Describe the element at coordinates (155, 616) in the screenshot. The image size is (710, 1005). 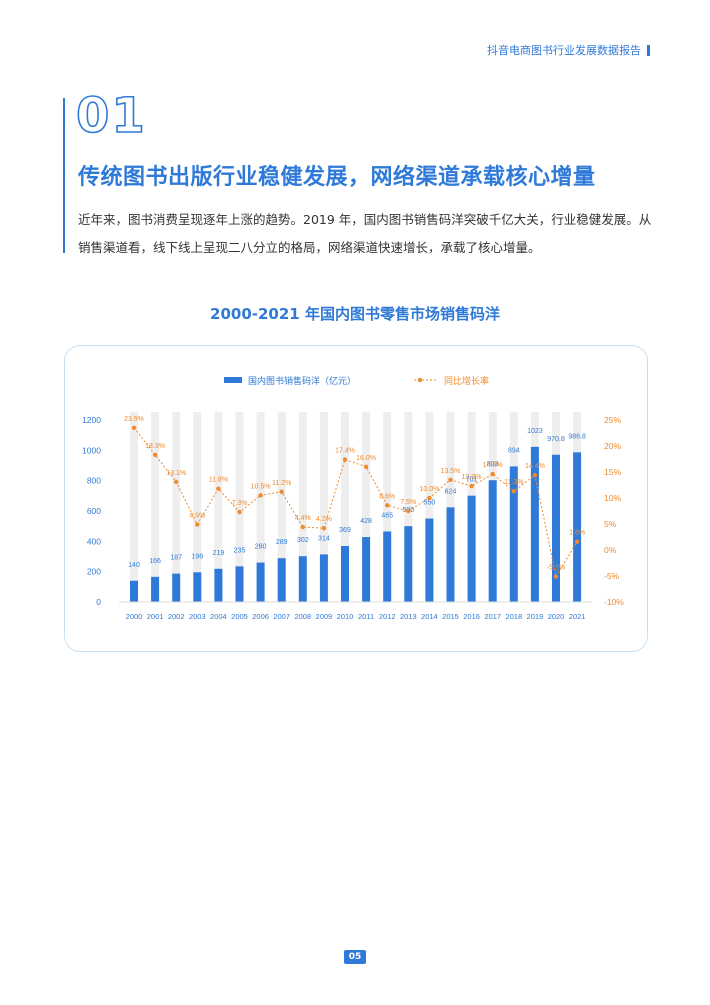
I see `x-tick-label: 2001` at that location.